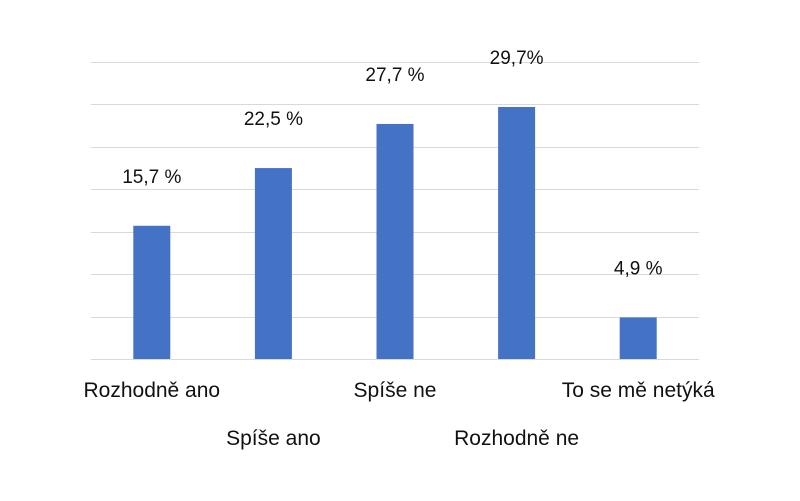 This screenshot has height=501, width=800. What do you see at coordinates (394, 75) in the screenshot?
I see `data-label: 27,7 %` at bounding box center [394, 75].